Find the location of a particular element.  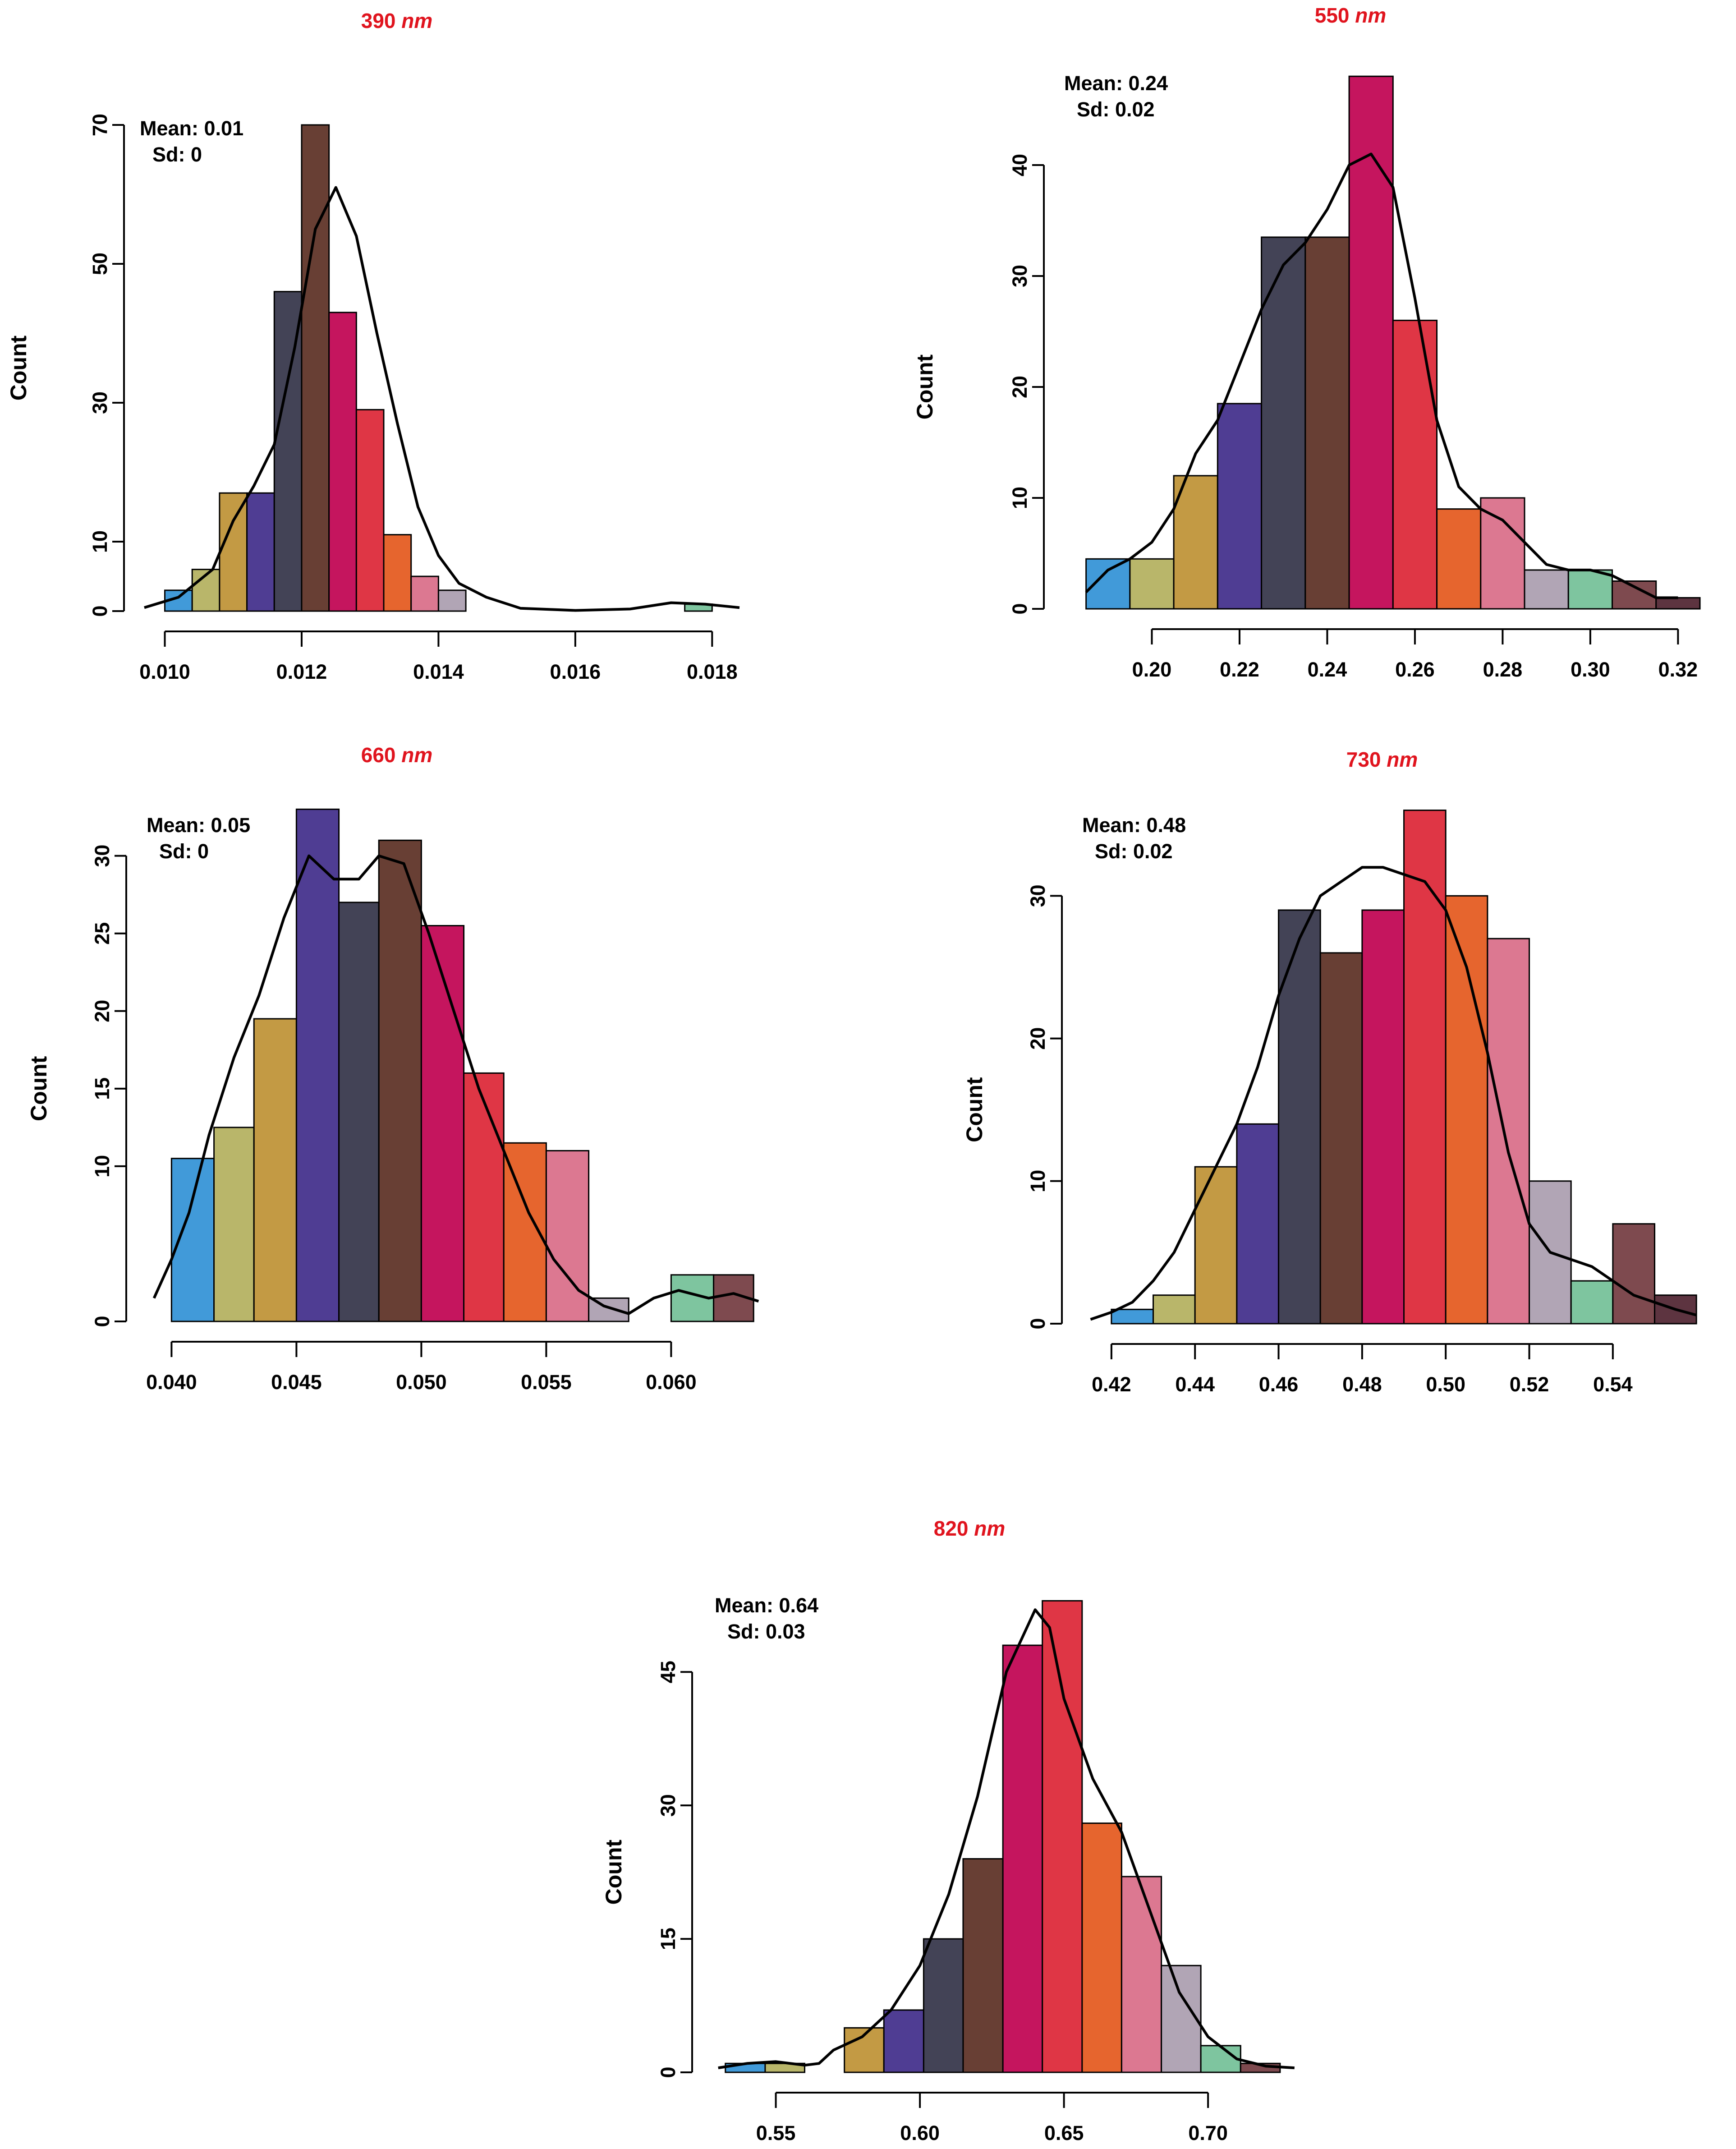

x-tick-label: 0.70 is located at coordinates (1208, 2132).